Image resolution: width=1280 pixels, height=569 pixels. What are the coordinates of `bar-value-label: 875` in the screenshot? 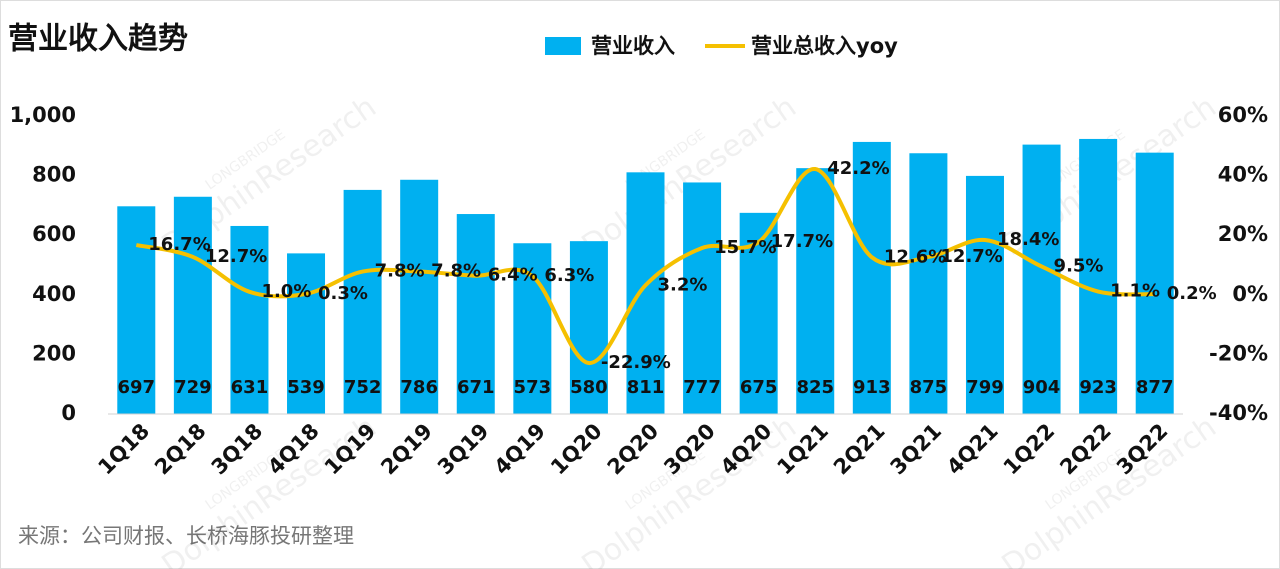 It's located at (929, 387).